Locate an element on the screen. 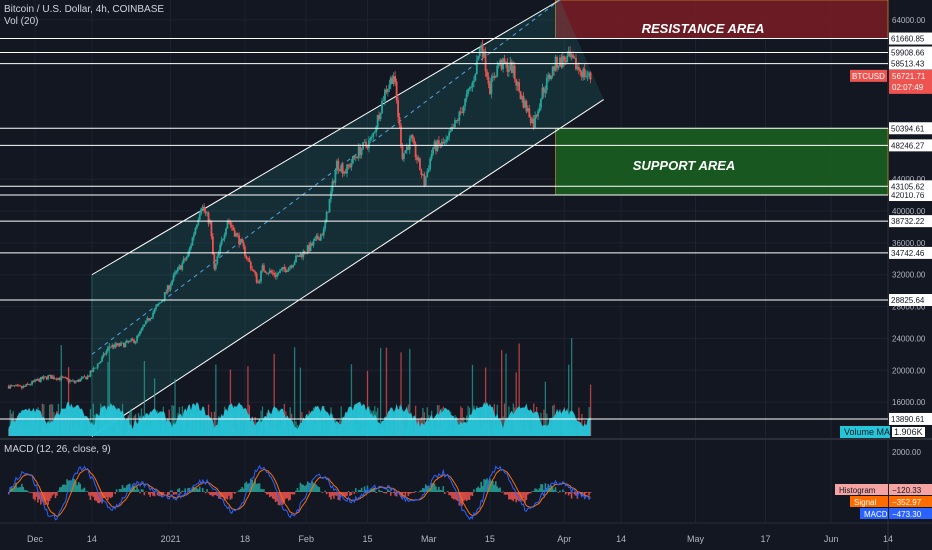  y-axis-tick-label: 64000.00 is located at coordinates (909, 20).